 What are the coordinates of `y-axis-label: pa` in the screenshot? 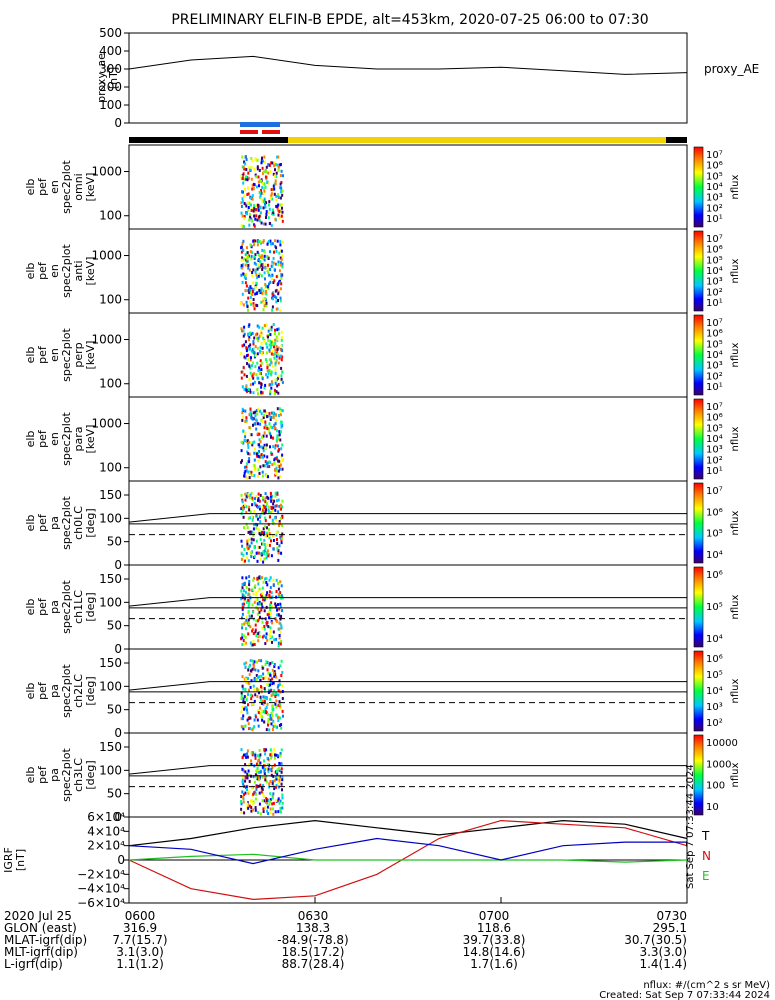 It's located at (54, 691).